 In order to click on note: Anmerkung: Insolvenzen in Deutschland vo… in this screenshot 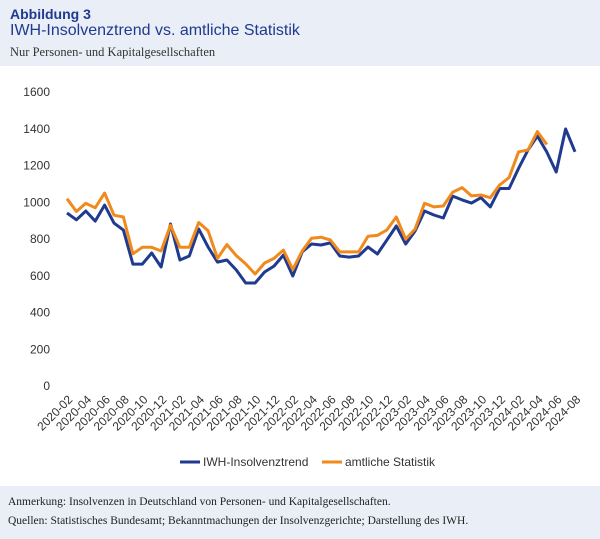, I will do `click(199, 502)`.